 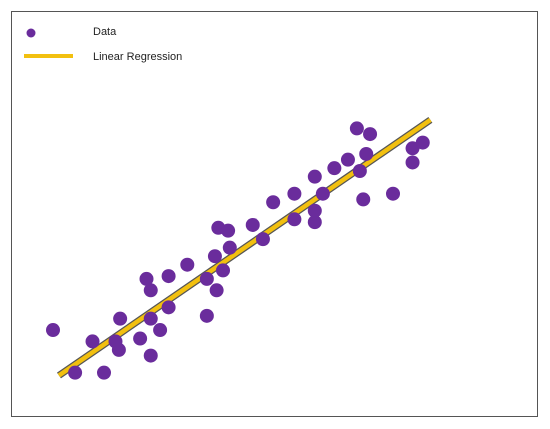 I want to click on legend-data-marker, so click(x=31, y=33).